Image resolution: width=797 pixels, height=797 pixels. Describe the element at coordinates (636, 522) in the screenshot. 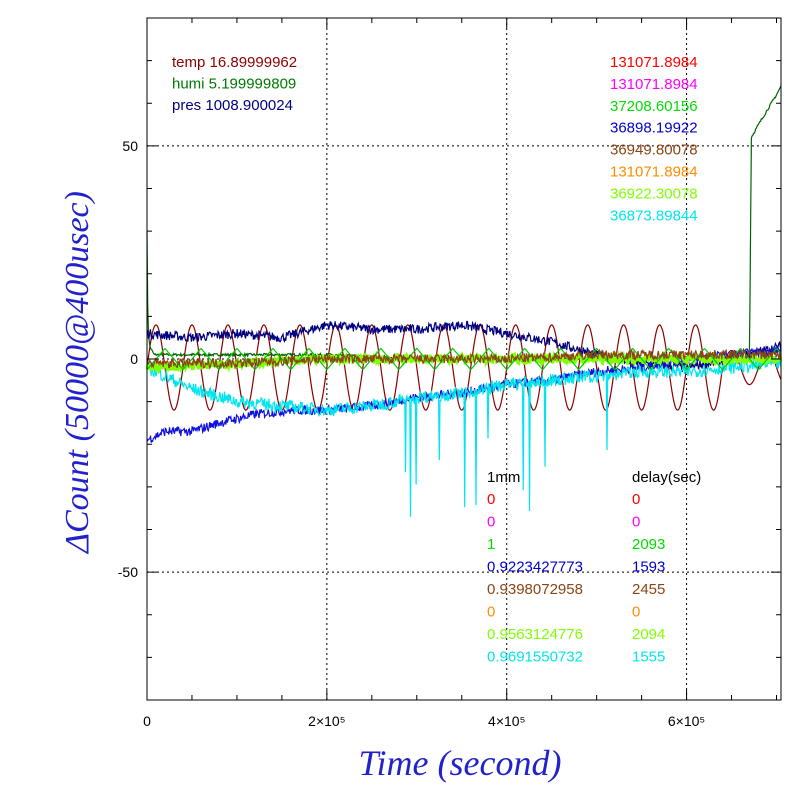

I see `table-row-1-delay: 0` at that location.